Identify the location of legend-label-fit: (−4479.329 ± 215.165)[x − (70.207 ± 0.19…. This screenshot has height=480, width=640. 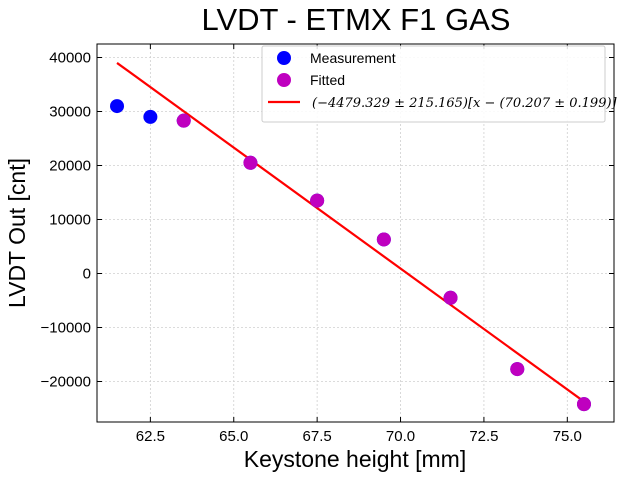
(465, 103).